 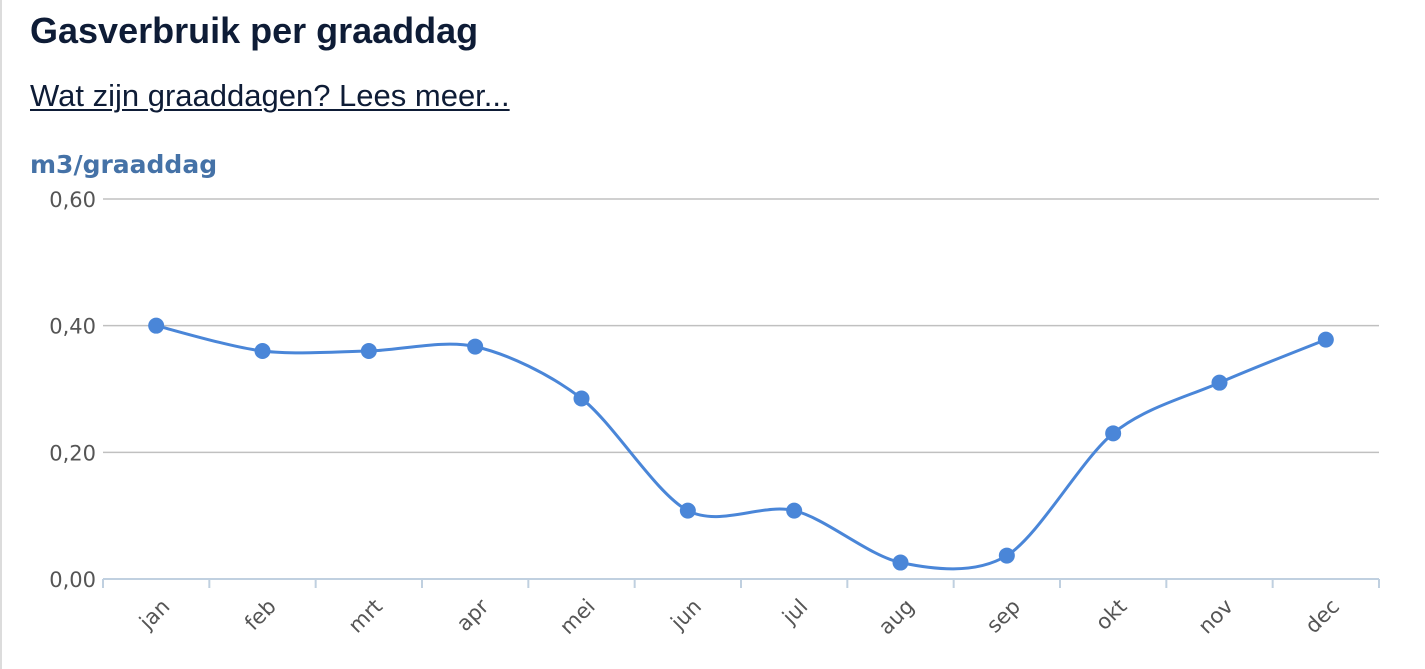 I want to click on y-tick-label: 0,20, so click(x=72, y=453).